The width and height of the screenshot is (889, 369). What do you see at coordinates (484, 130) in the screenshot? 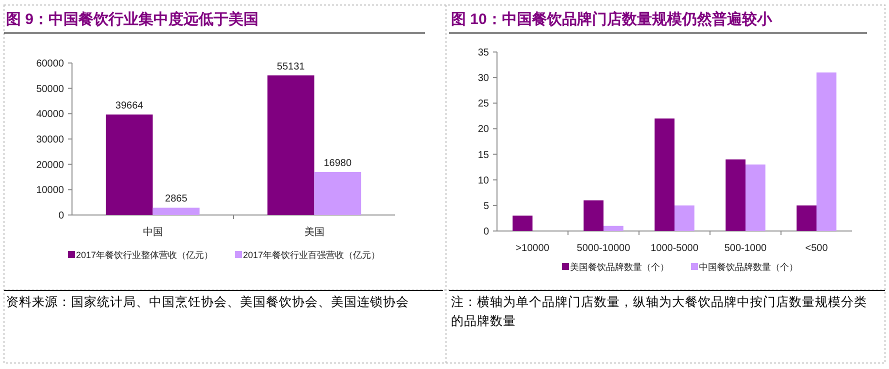
I see `y-tick-label: 20` at bounding box center [484, 130].